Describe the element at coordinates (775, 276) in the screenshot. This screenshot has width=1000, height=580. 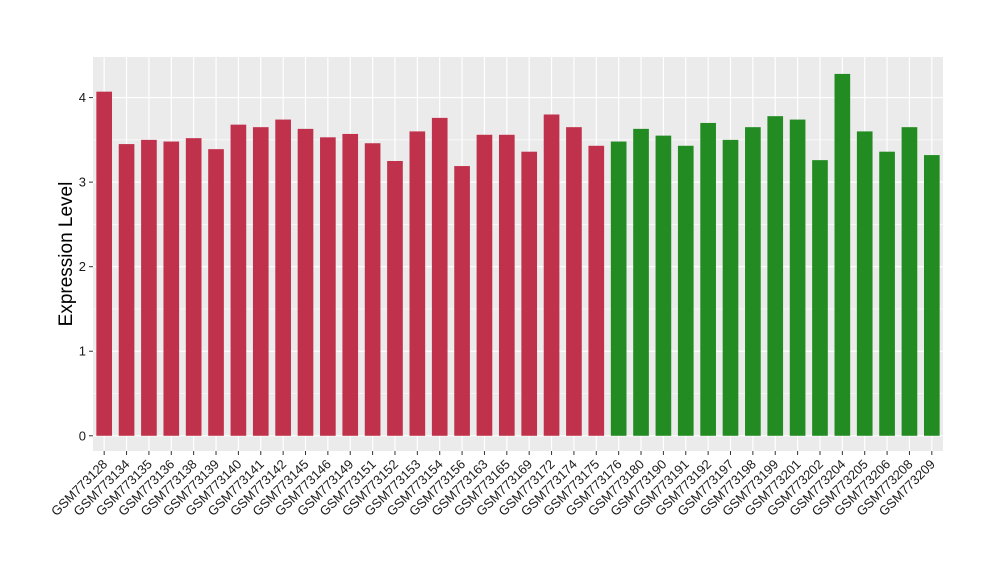
I see `bar-GSM773199` at that location.